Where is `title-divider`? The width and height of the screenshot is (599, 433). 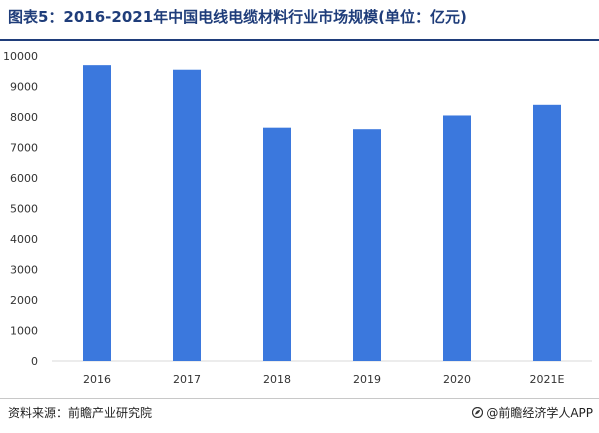 title-divider is located at coordinates (299, 40).